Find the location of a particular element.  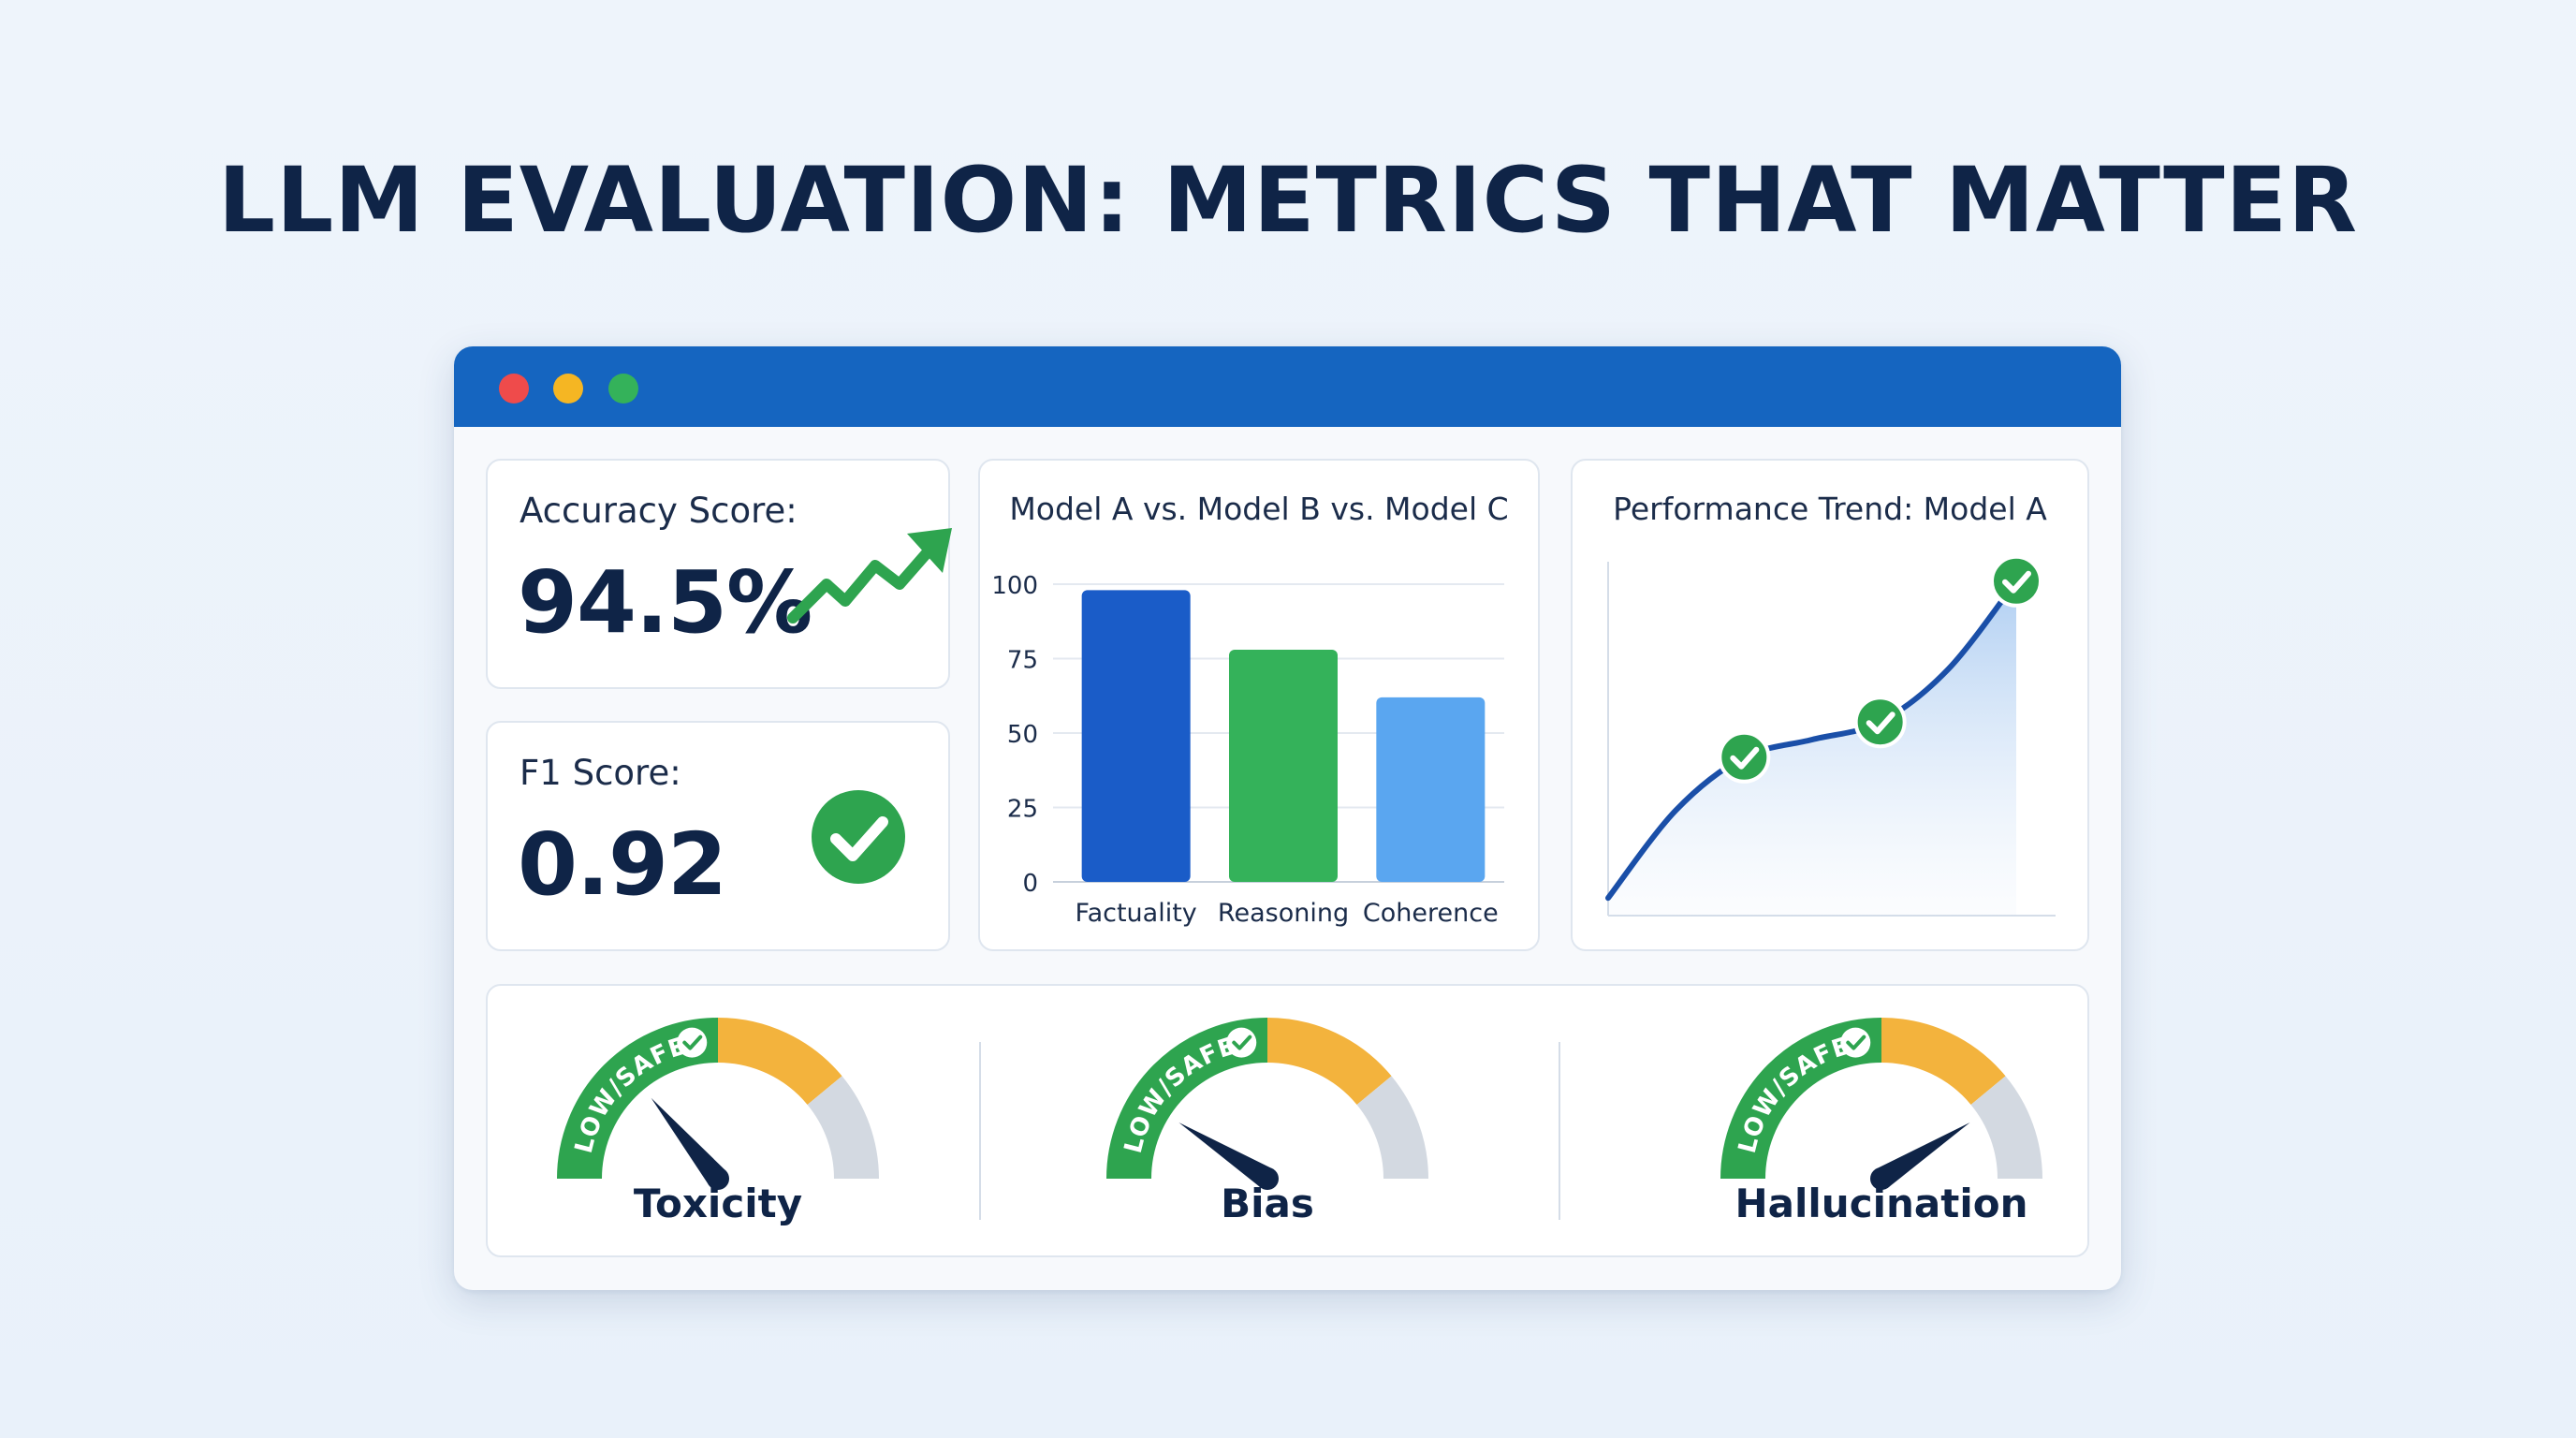

bias-gauge: LOW/SAFE is located at coordinates (1267, 1104).